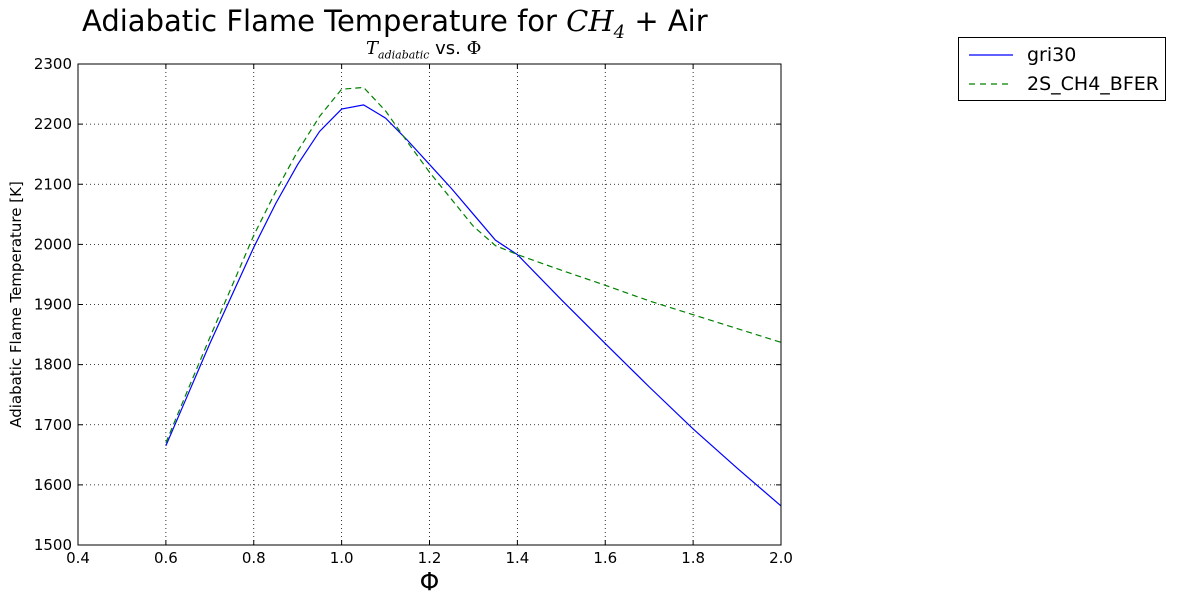 This screenshot has height=603, width=1177. I want to click on y-tick-label: 1700, so click(53, 425).